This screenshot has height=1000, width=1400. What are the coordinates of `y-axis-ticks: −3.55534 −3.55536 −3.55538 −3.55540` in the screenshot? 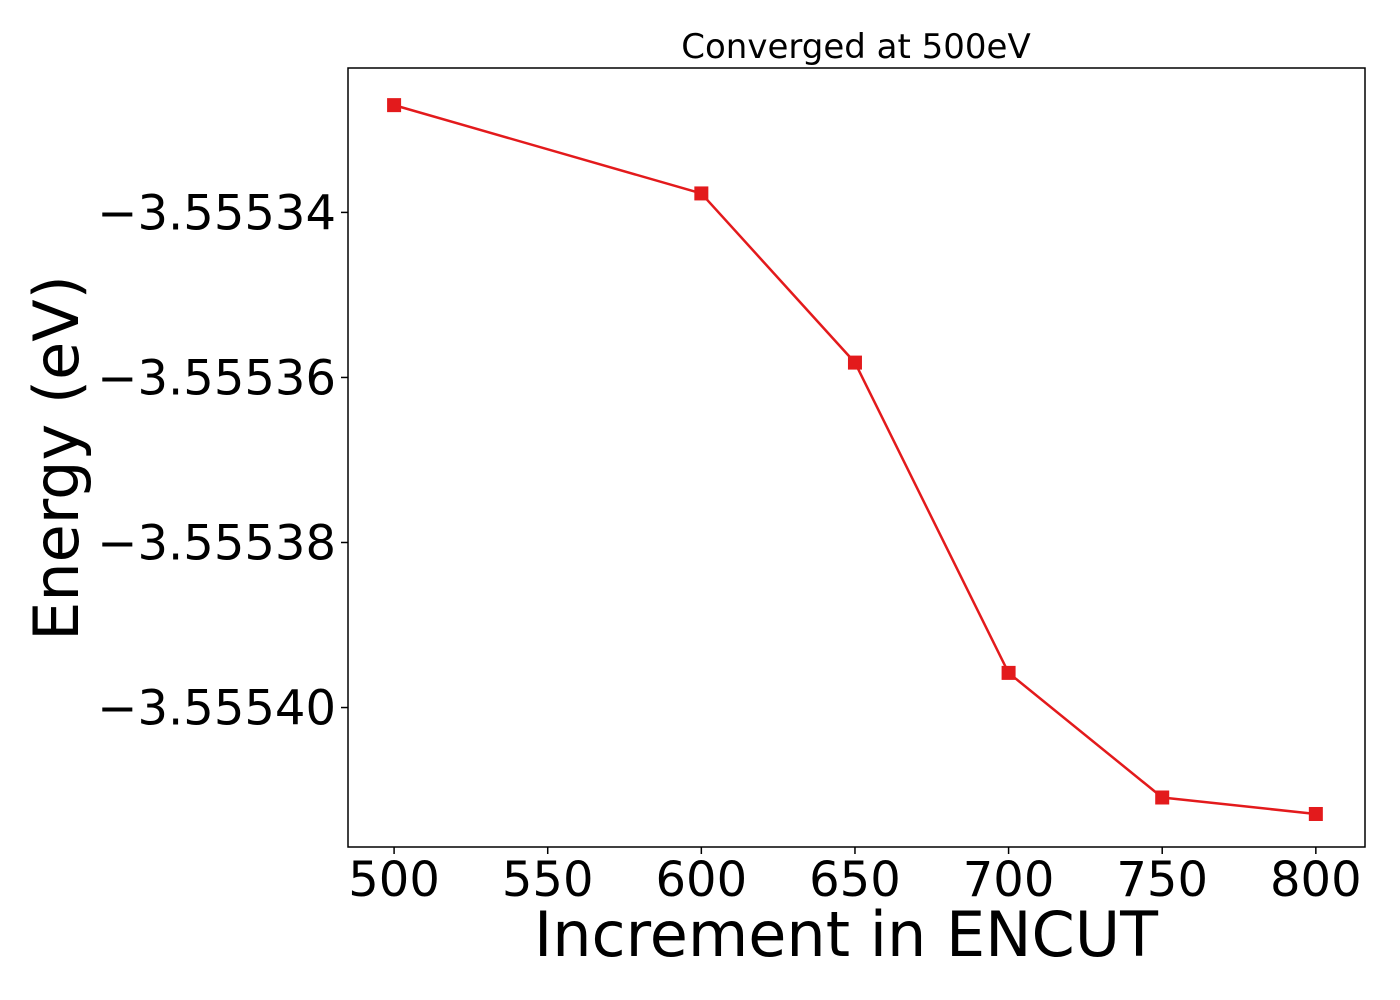 It's located at (222, 461).